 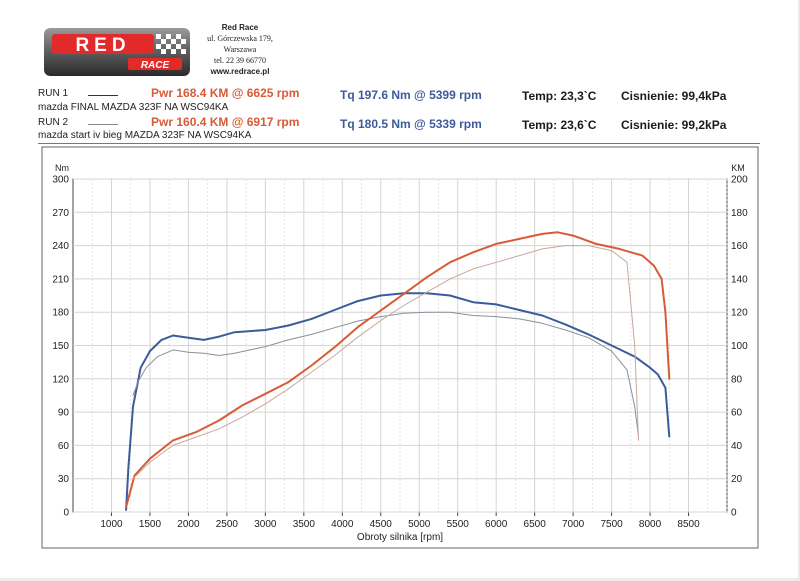 What do you see at coordinates (535, 524) in the screenshot?
I see `x-tick-label: 6500` at bounding box center [535, 524].